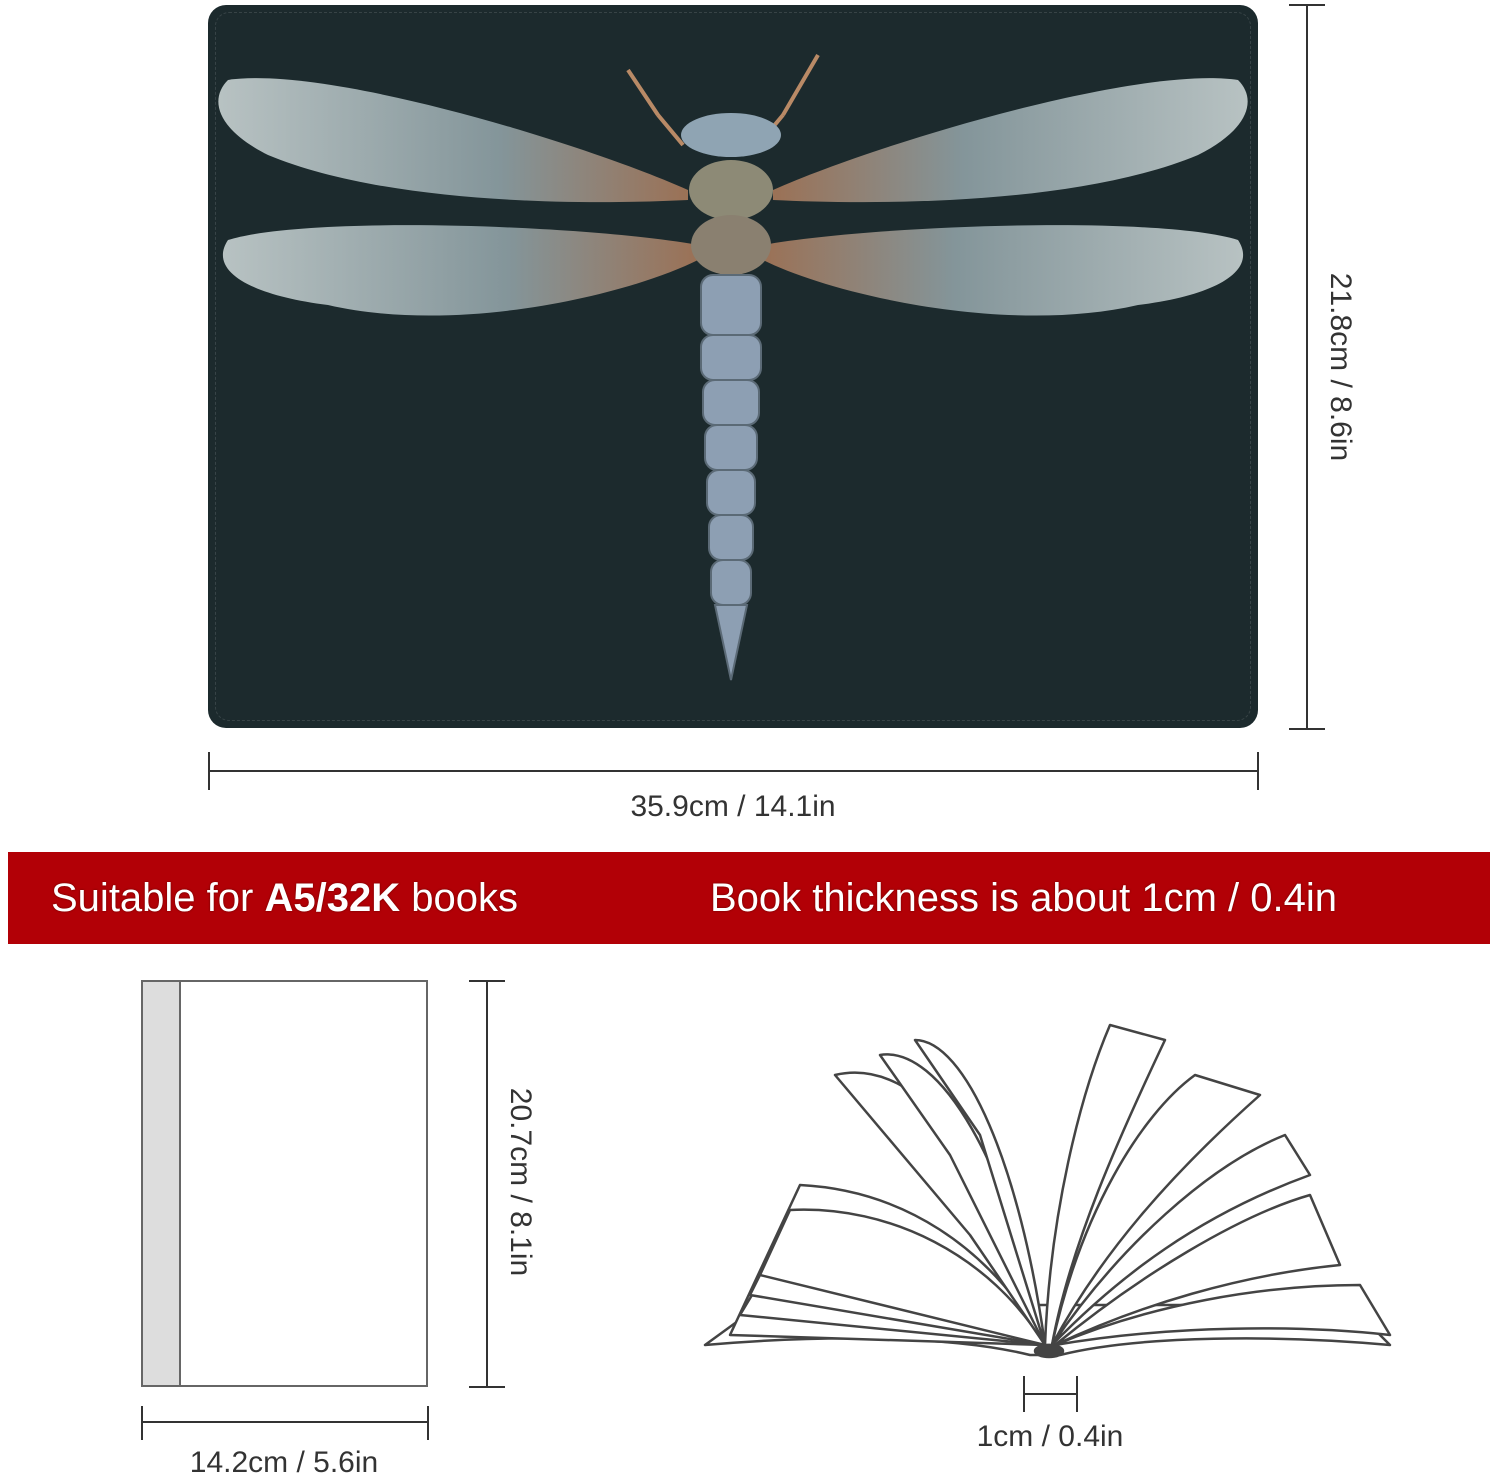  What do you see at coordinates (520, 1182) in the screenshot?
I see `book-height-label: 20.7cm / 8.1in` at bounding box center [520, 1182].